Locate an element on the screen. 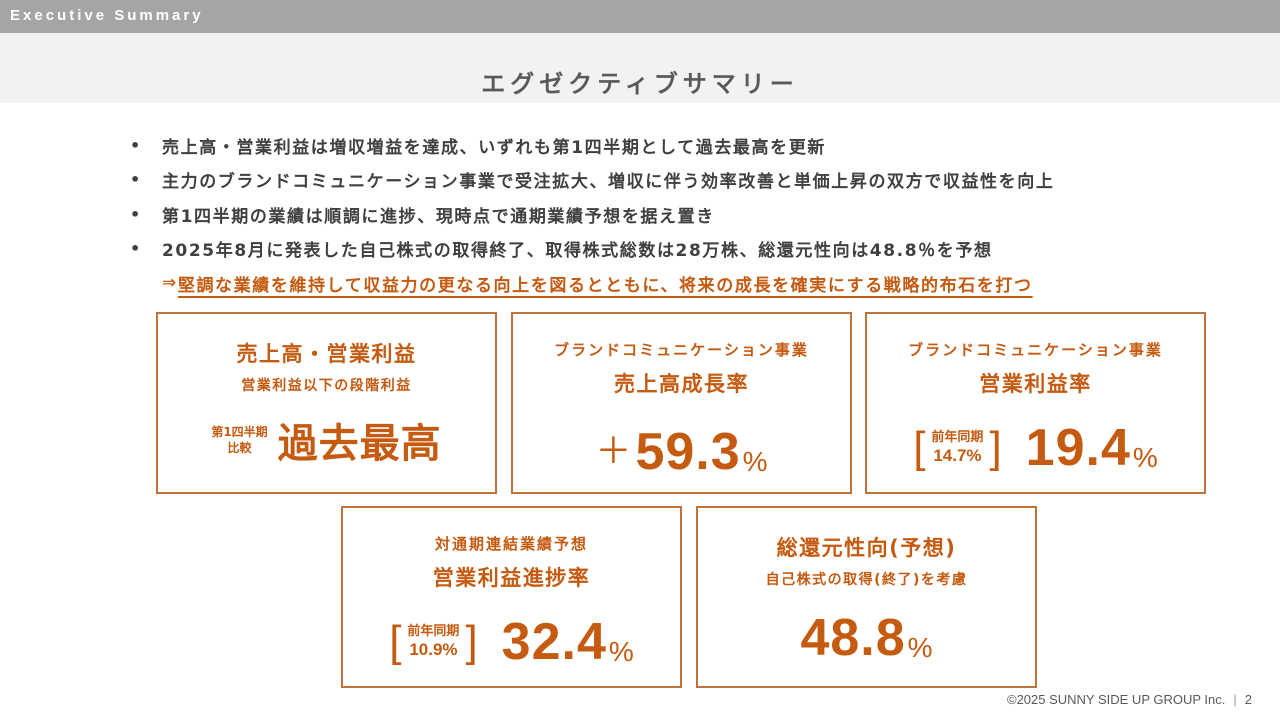 Image resolution: width=1280 pixels, height=720 pixels. card-heading: 営業利益進捗率 is located at coordinates (511, 578).